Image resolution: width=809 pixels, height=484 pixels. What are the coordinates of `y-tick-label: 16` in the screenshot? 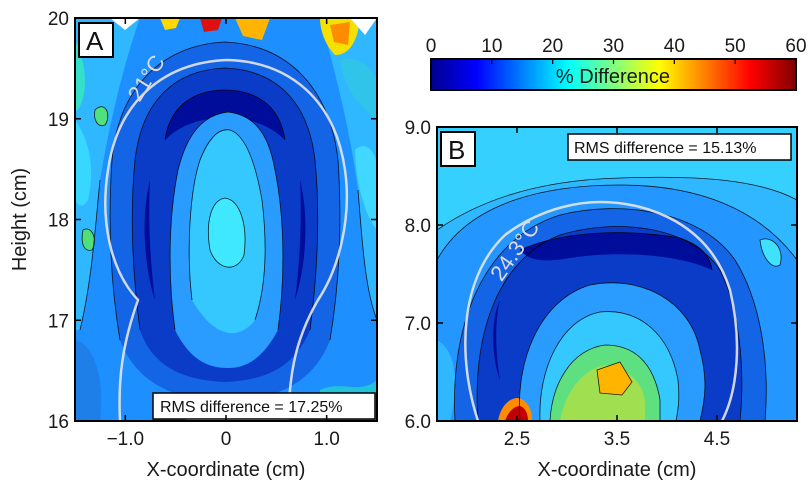 It's located at (58, 422).